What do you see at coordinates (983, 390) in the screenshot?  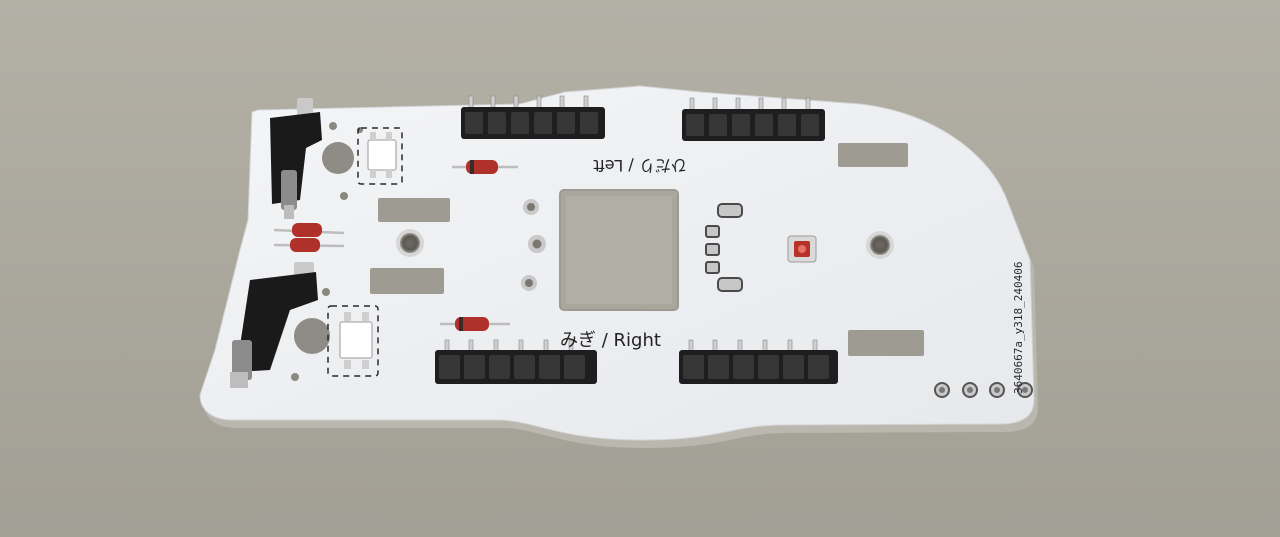 I see `pads-bottom-right` at bounding box center [983, 390].